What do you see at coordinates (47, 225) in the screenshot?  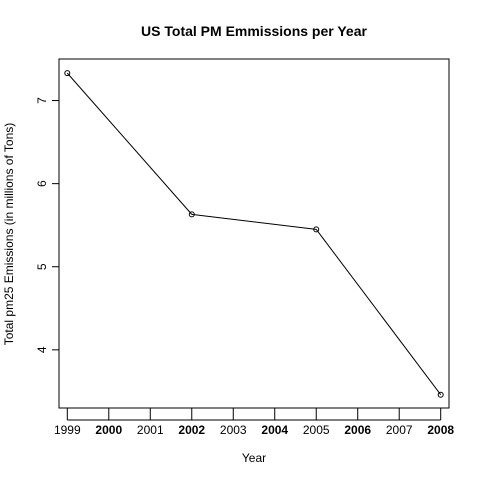 I see `y-axis: 4 5 6 7` at bounding box center [47, 225].